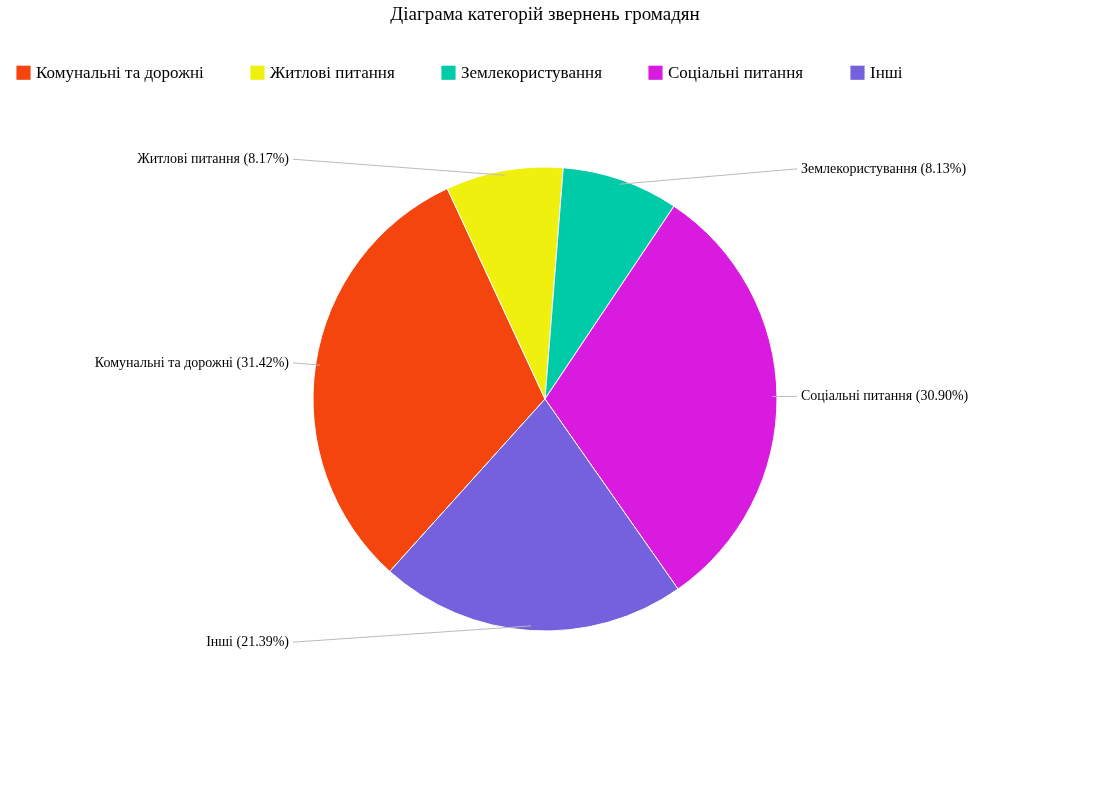 This screenshot has height=805, width=1095. Describe the element at coordinates (532, 72) in the screenshot. I see `legend-label: Землекористування` at that location.